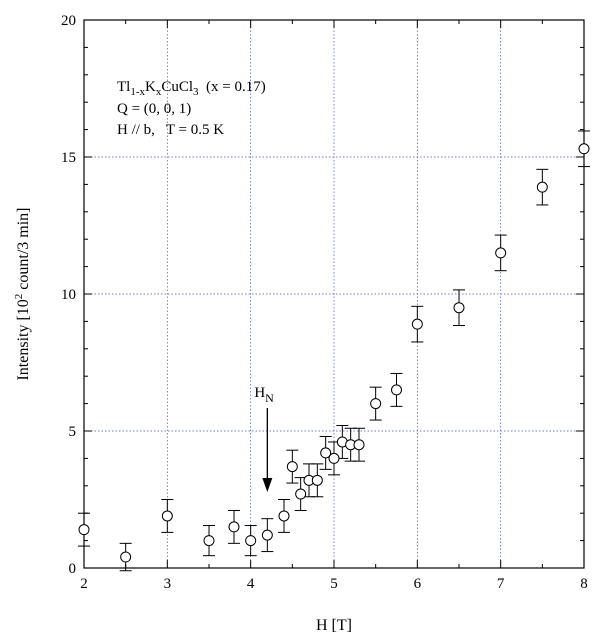 Image resolution: width=595 pixels, height=640 pixels. Describe the element at coordinates (584, 584) in the screenshot. I see `x-tick-label: 8` at that location.